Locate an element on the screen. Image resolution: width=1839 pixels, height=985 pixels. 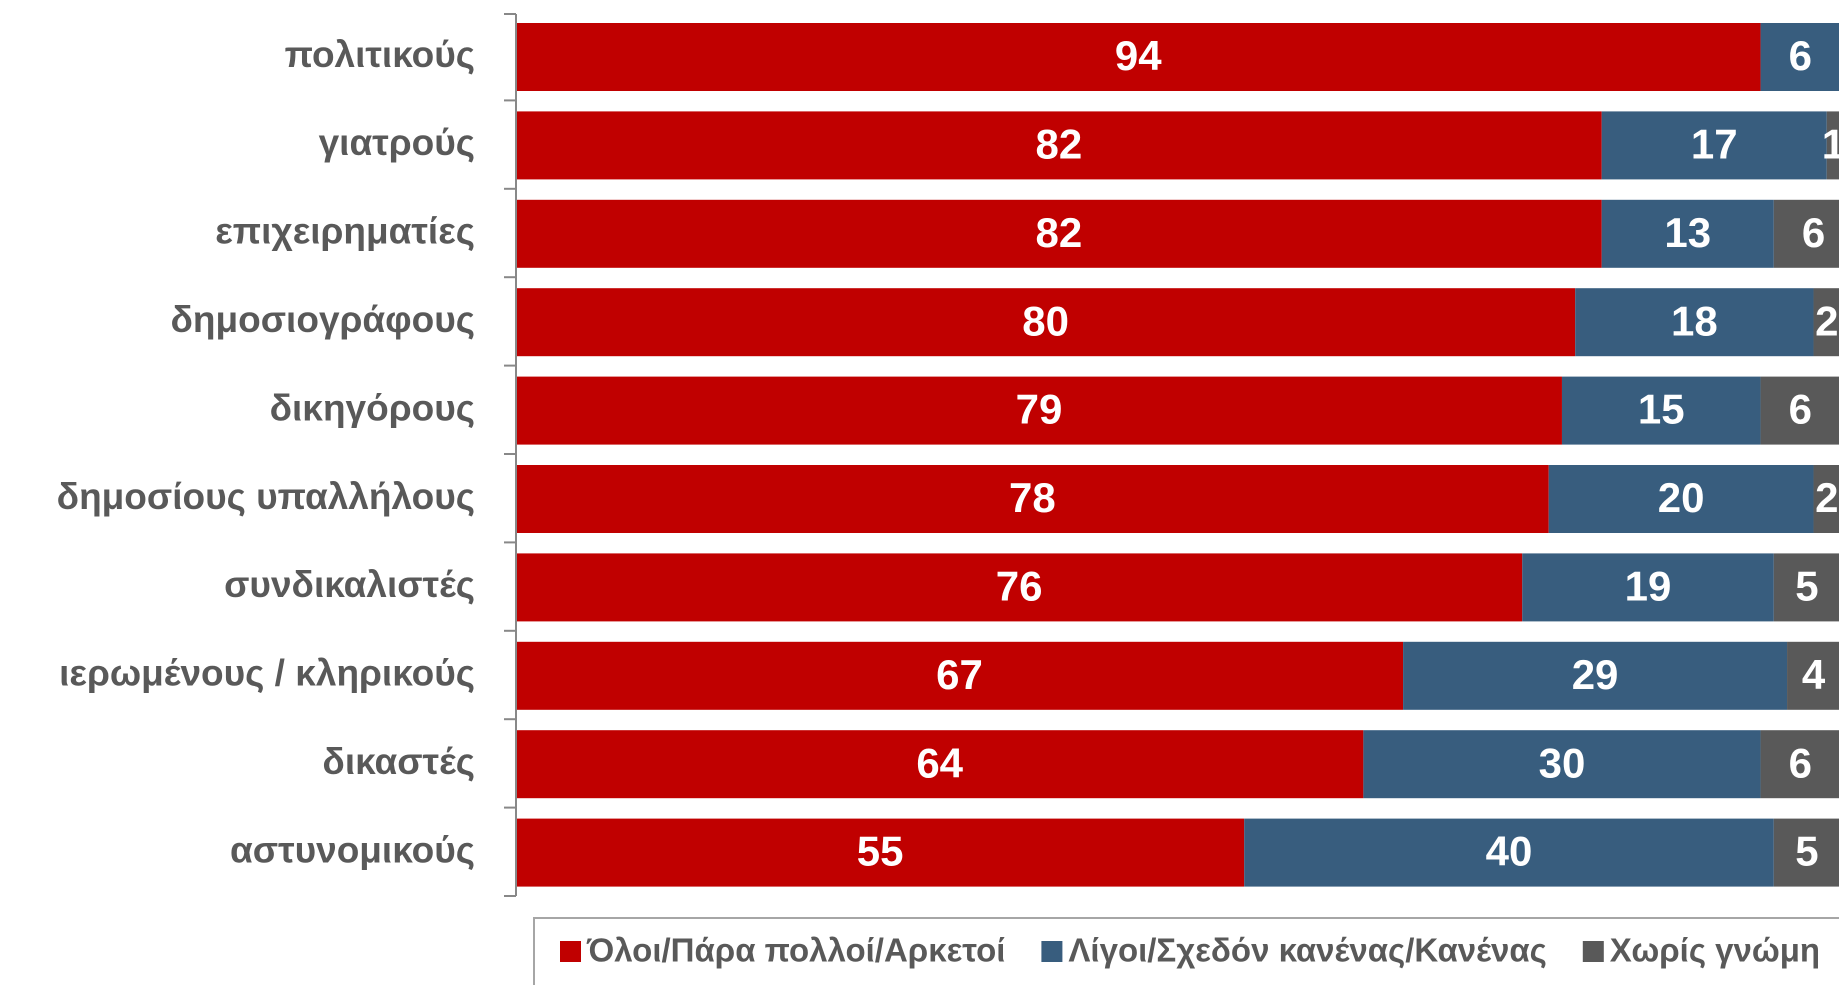
data-label: 64 is located at coordinates (939, 762).